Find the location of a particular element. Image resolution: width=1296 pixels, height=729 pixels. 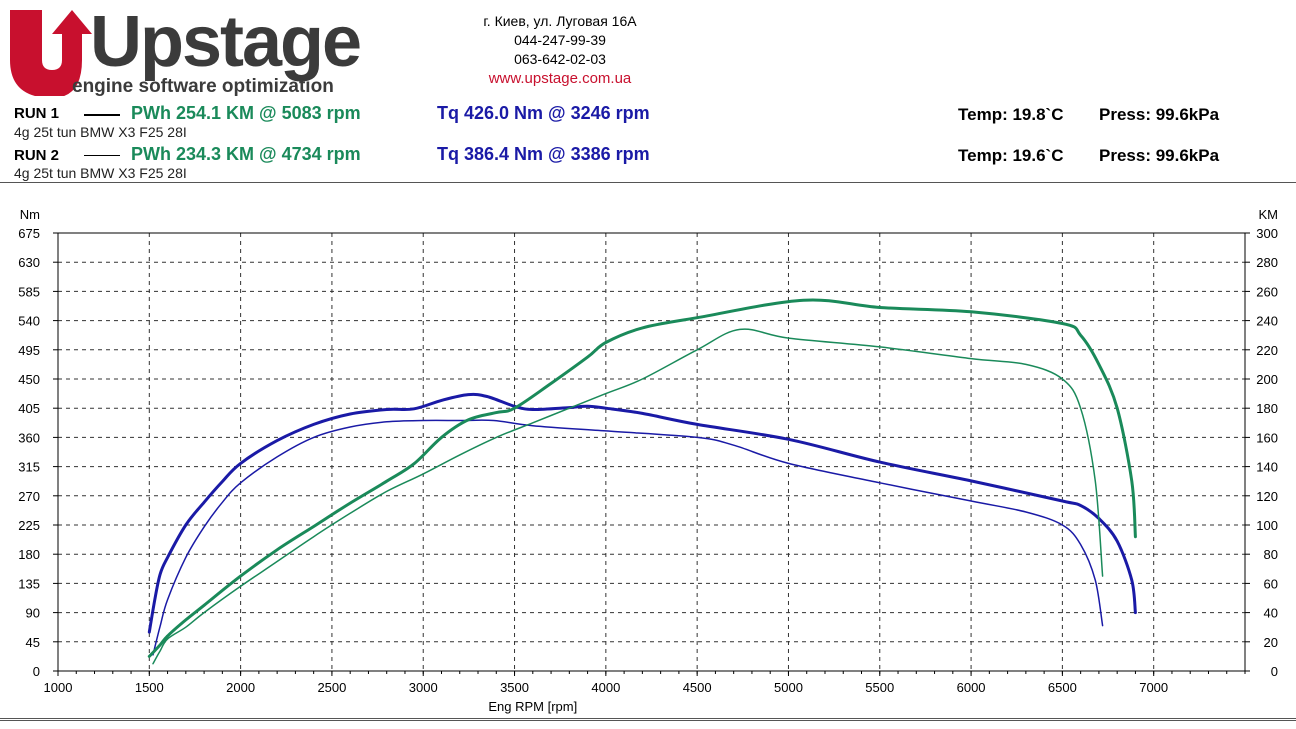

y-left-axis-label: Nm is located at coordinates (30, 214).